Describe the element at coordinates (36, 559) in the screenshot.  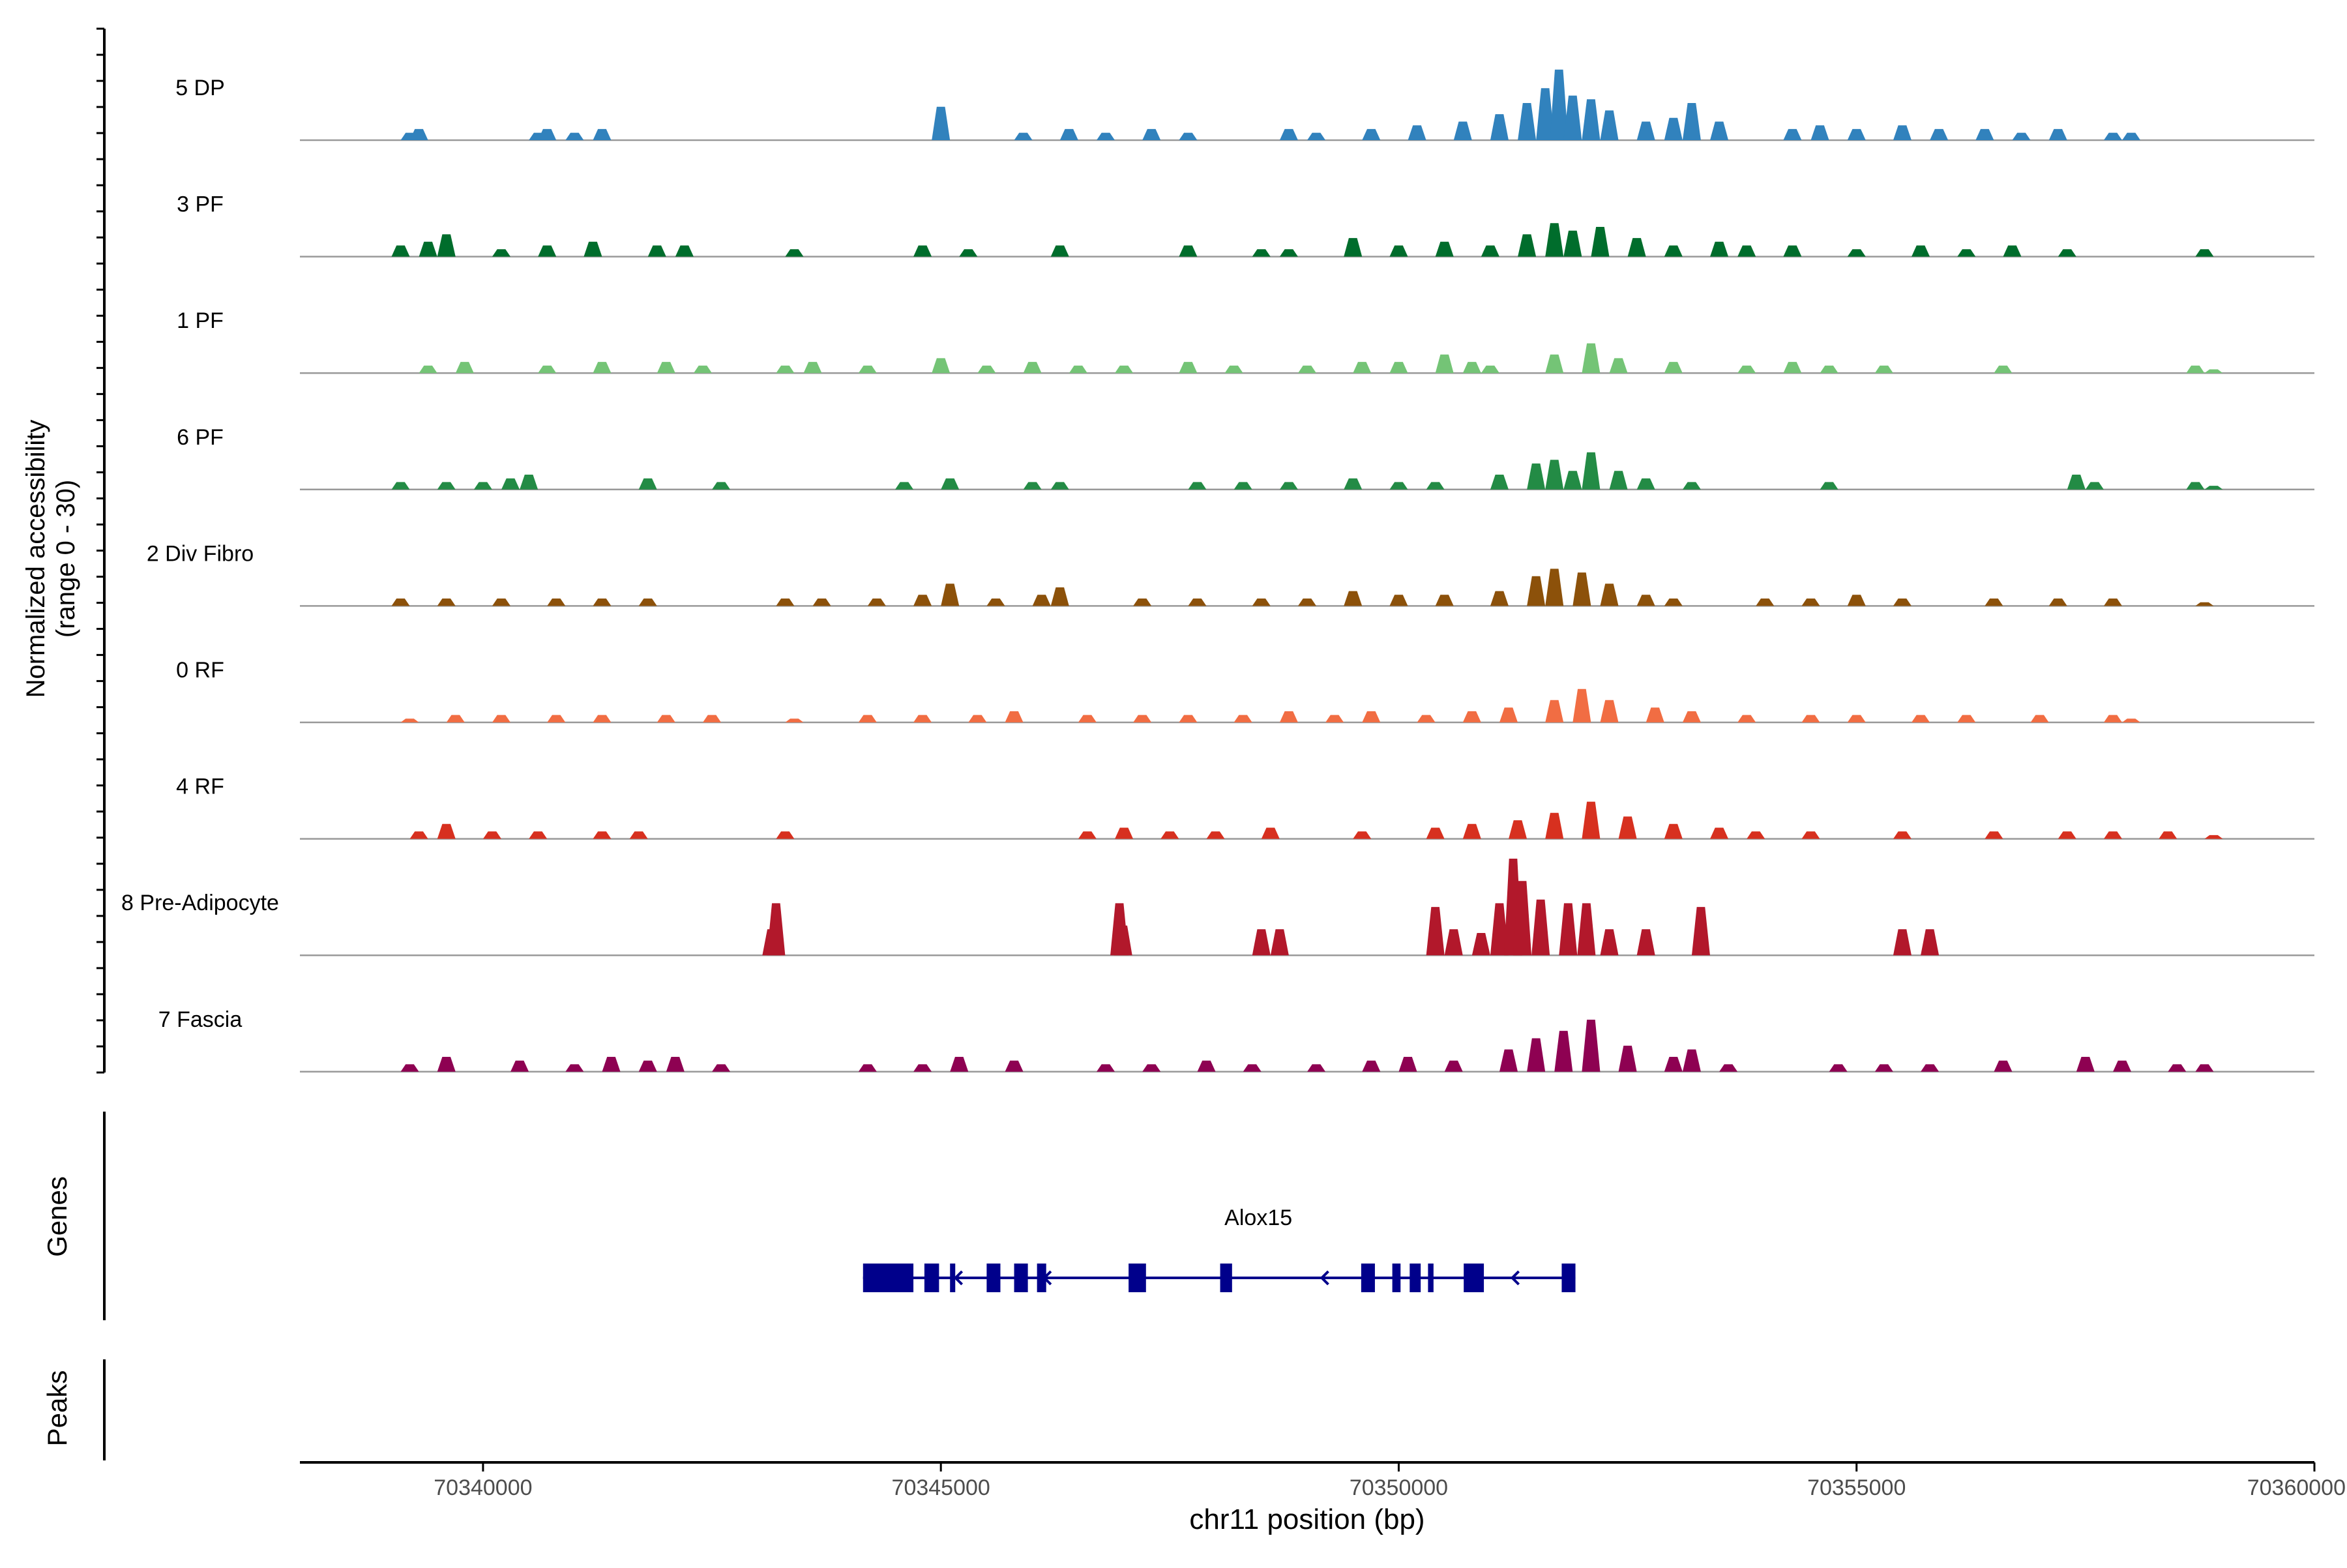
I see `y-axis-label: Normalized accessibility` at that location.